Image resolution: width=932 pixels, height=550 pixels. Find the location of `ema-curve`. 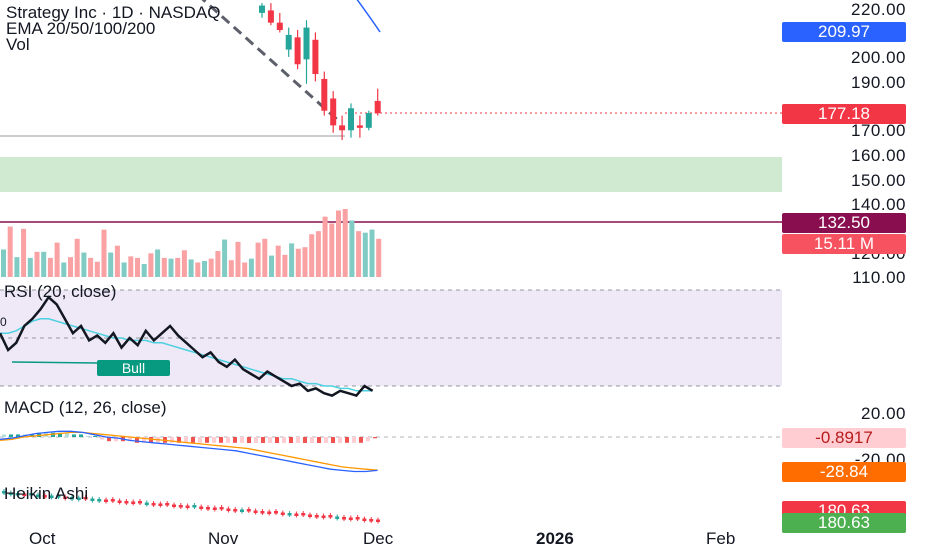

ema-curve is located at coordinates (368, 16).